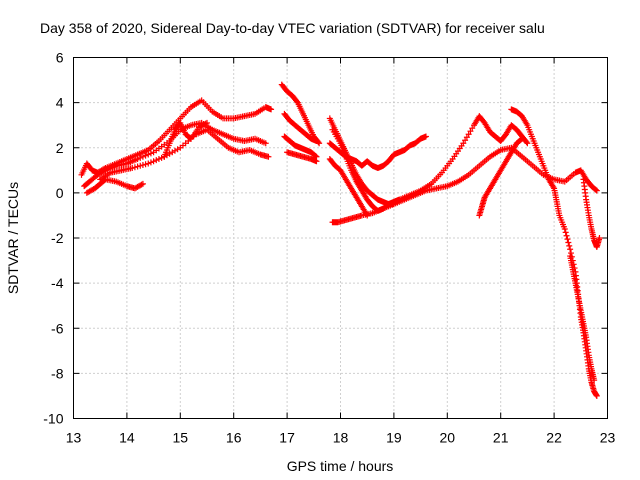 The image size is (640, 480). I want to click on y-axis-title: SDTVAR / TECUs, so click(13, 238).